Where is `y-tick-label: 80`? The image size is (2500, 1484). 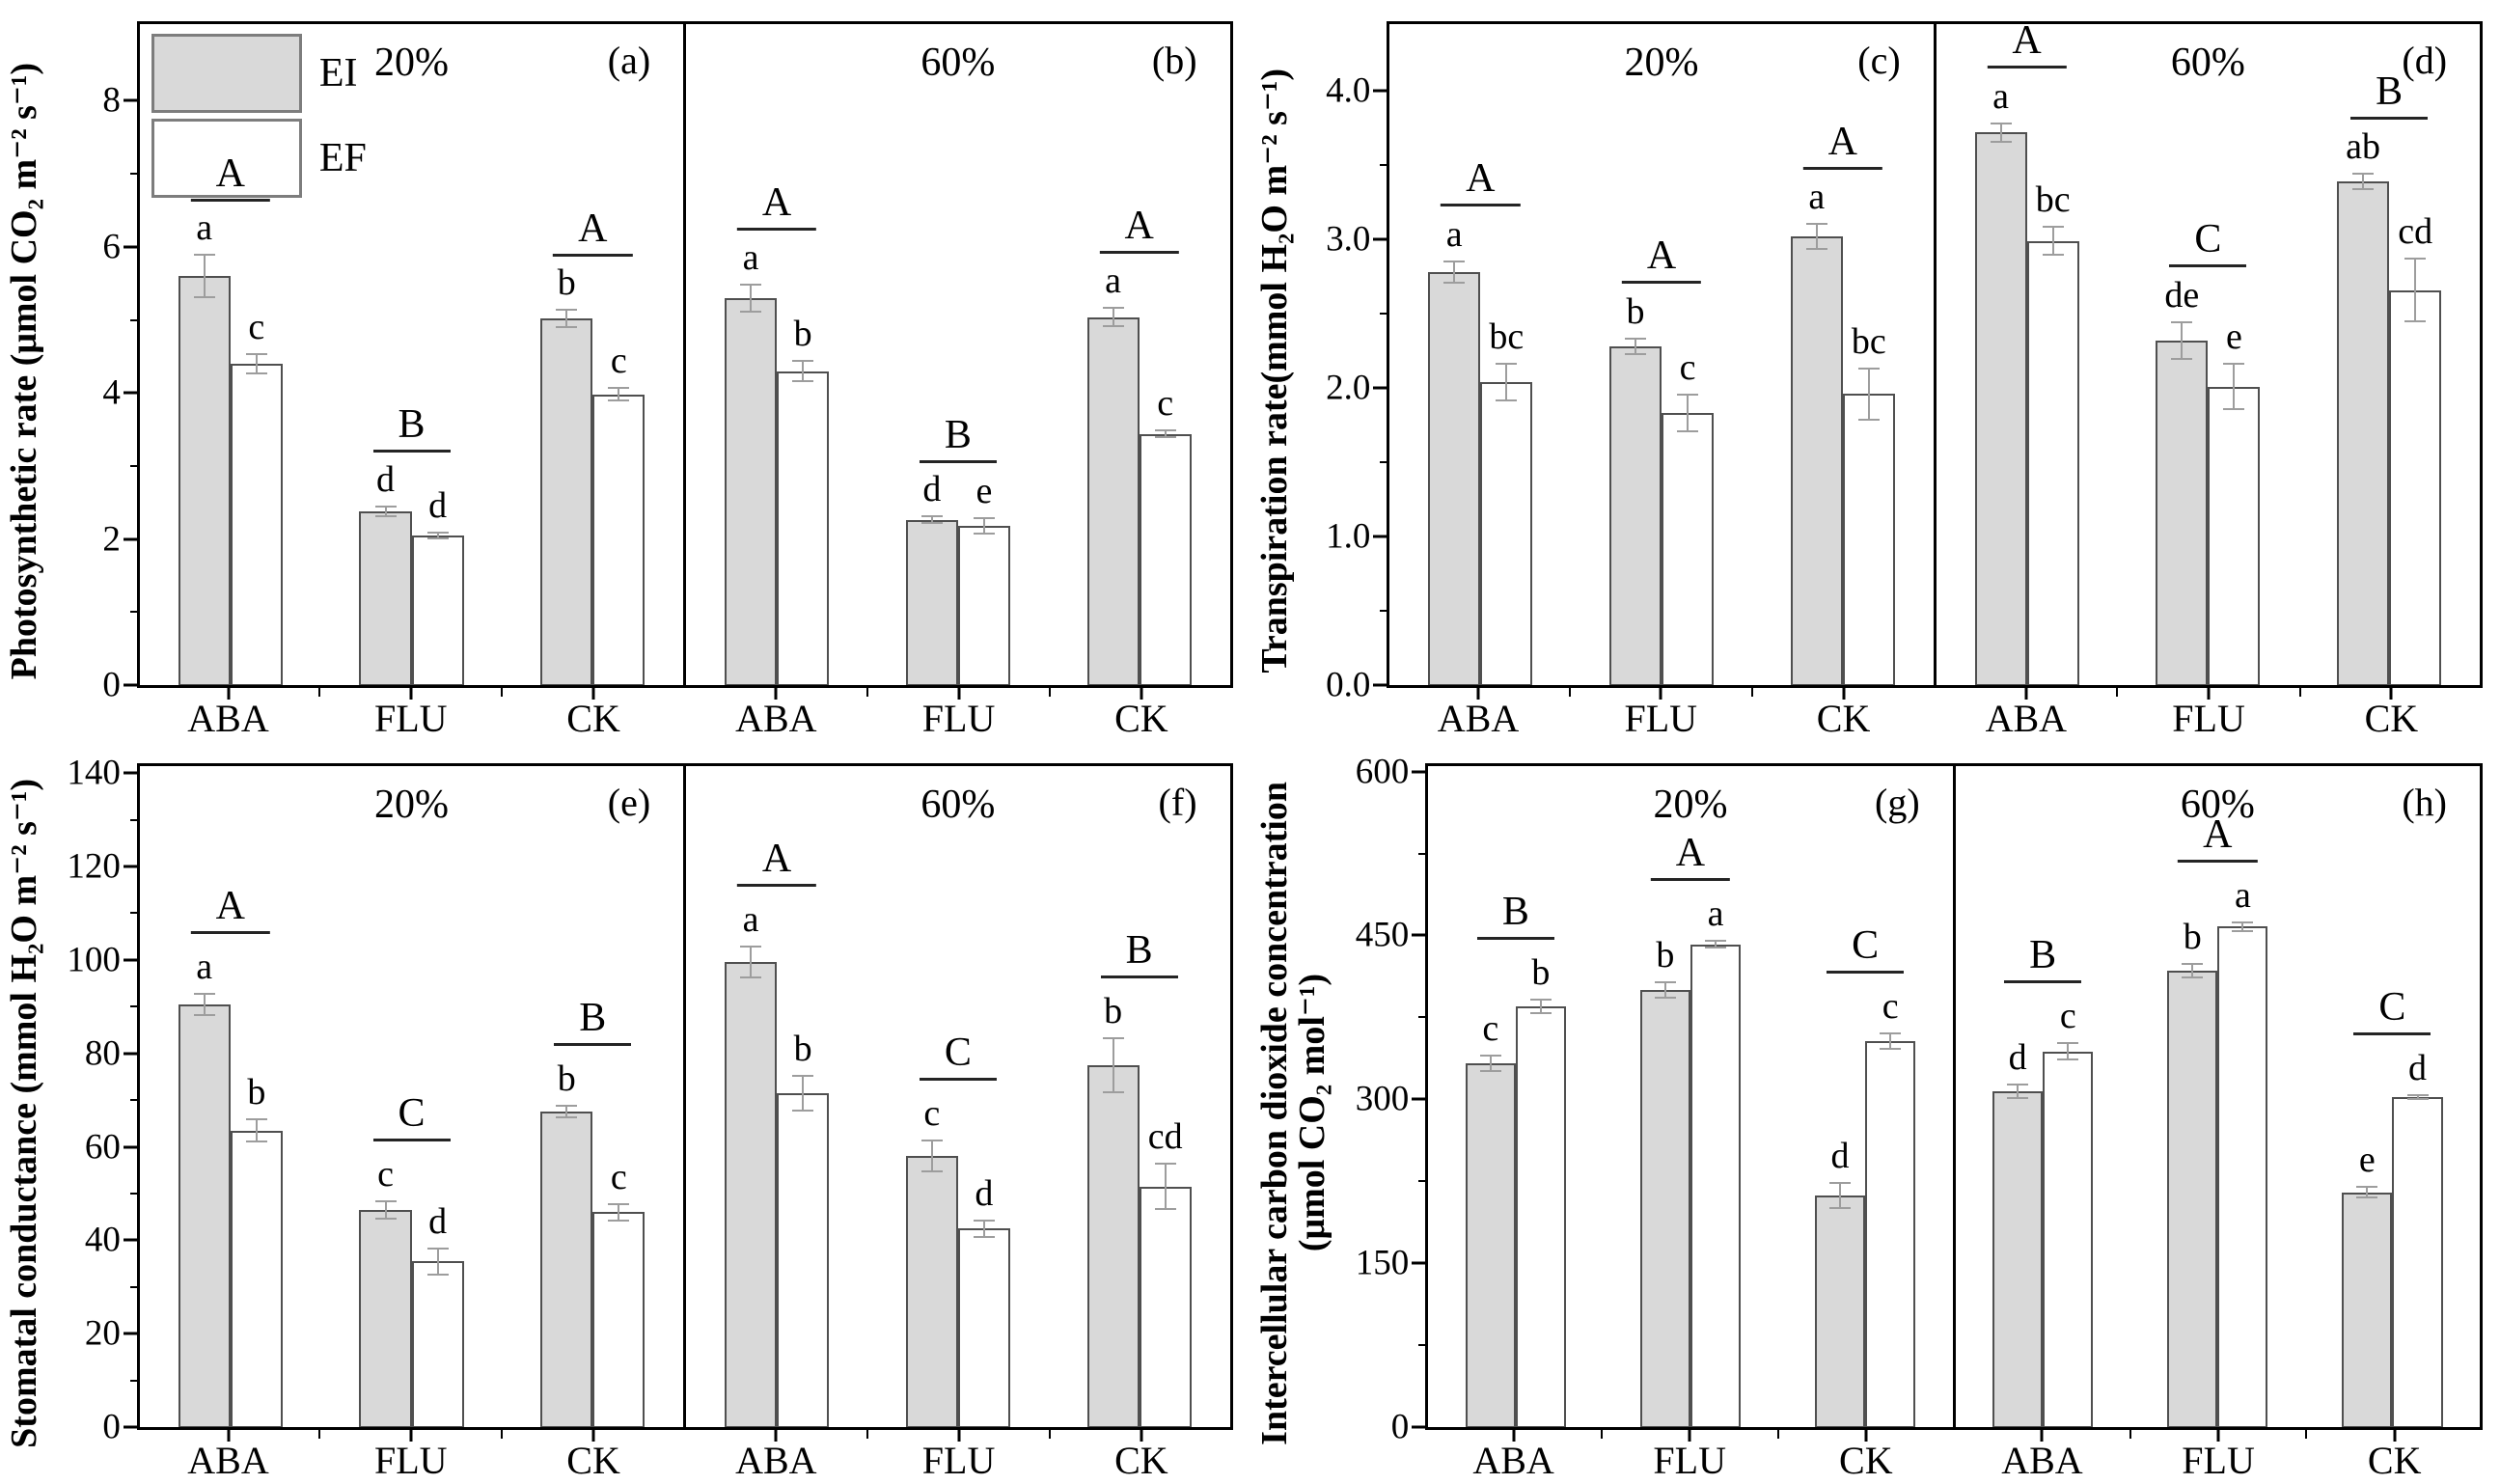 y-tick-label: 80 is located at coordinates (102, 1053).